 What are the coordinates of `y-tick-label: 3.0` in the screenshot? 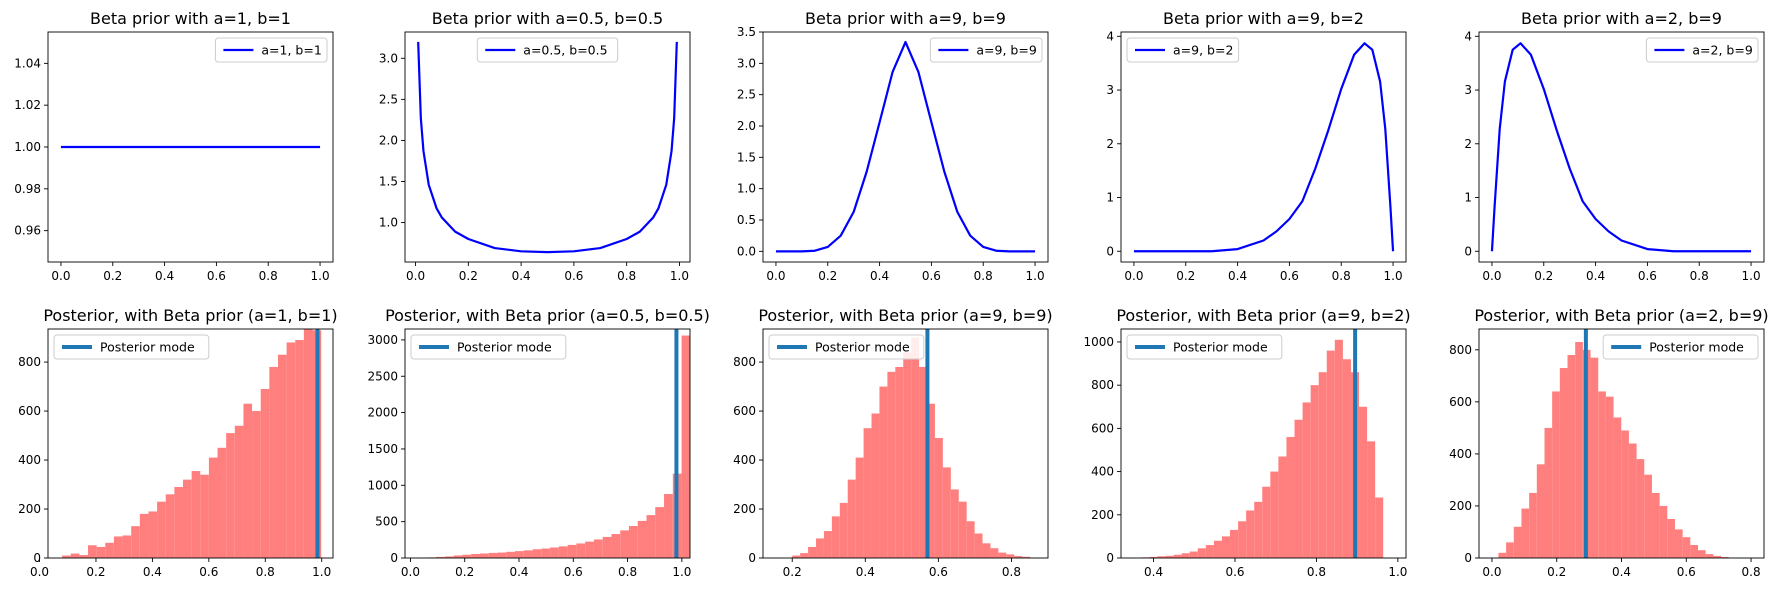 It's located at (388, 58).